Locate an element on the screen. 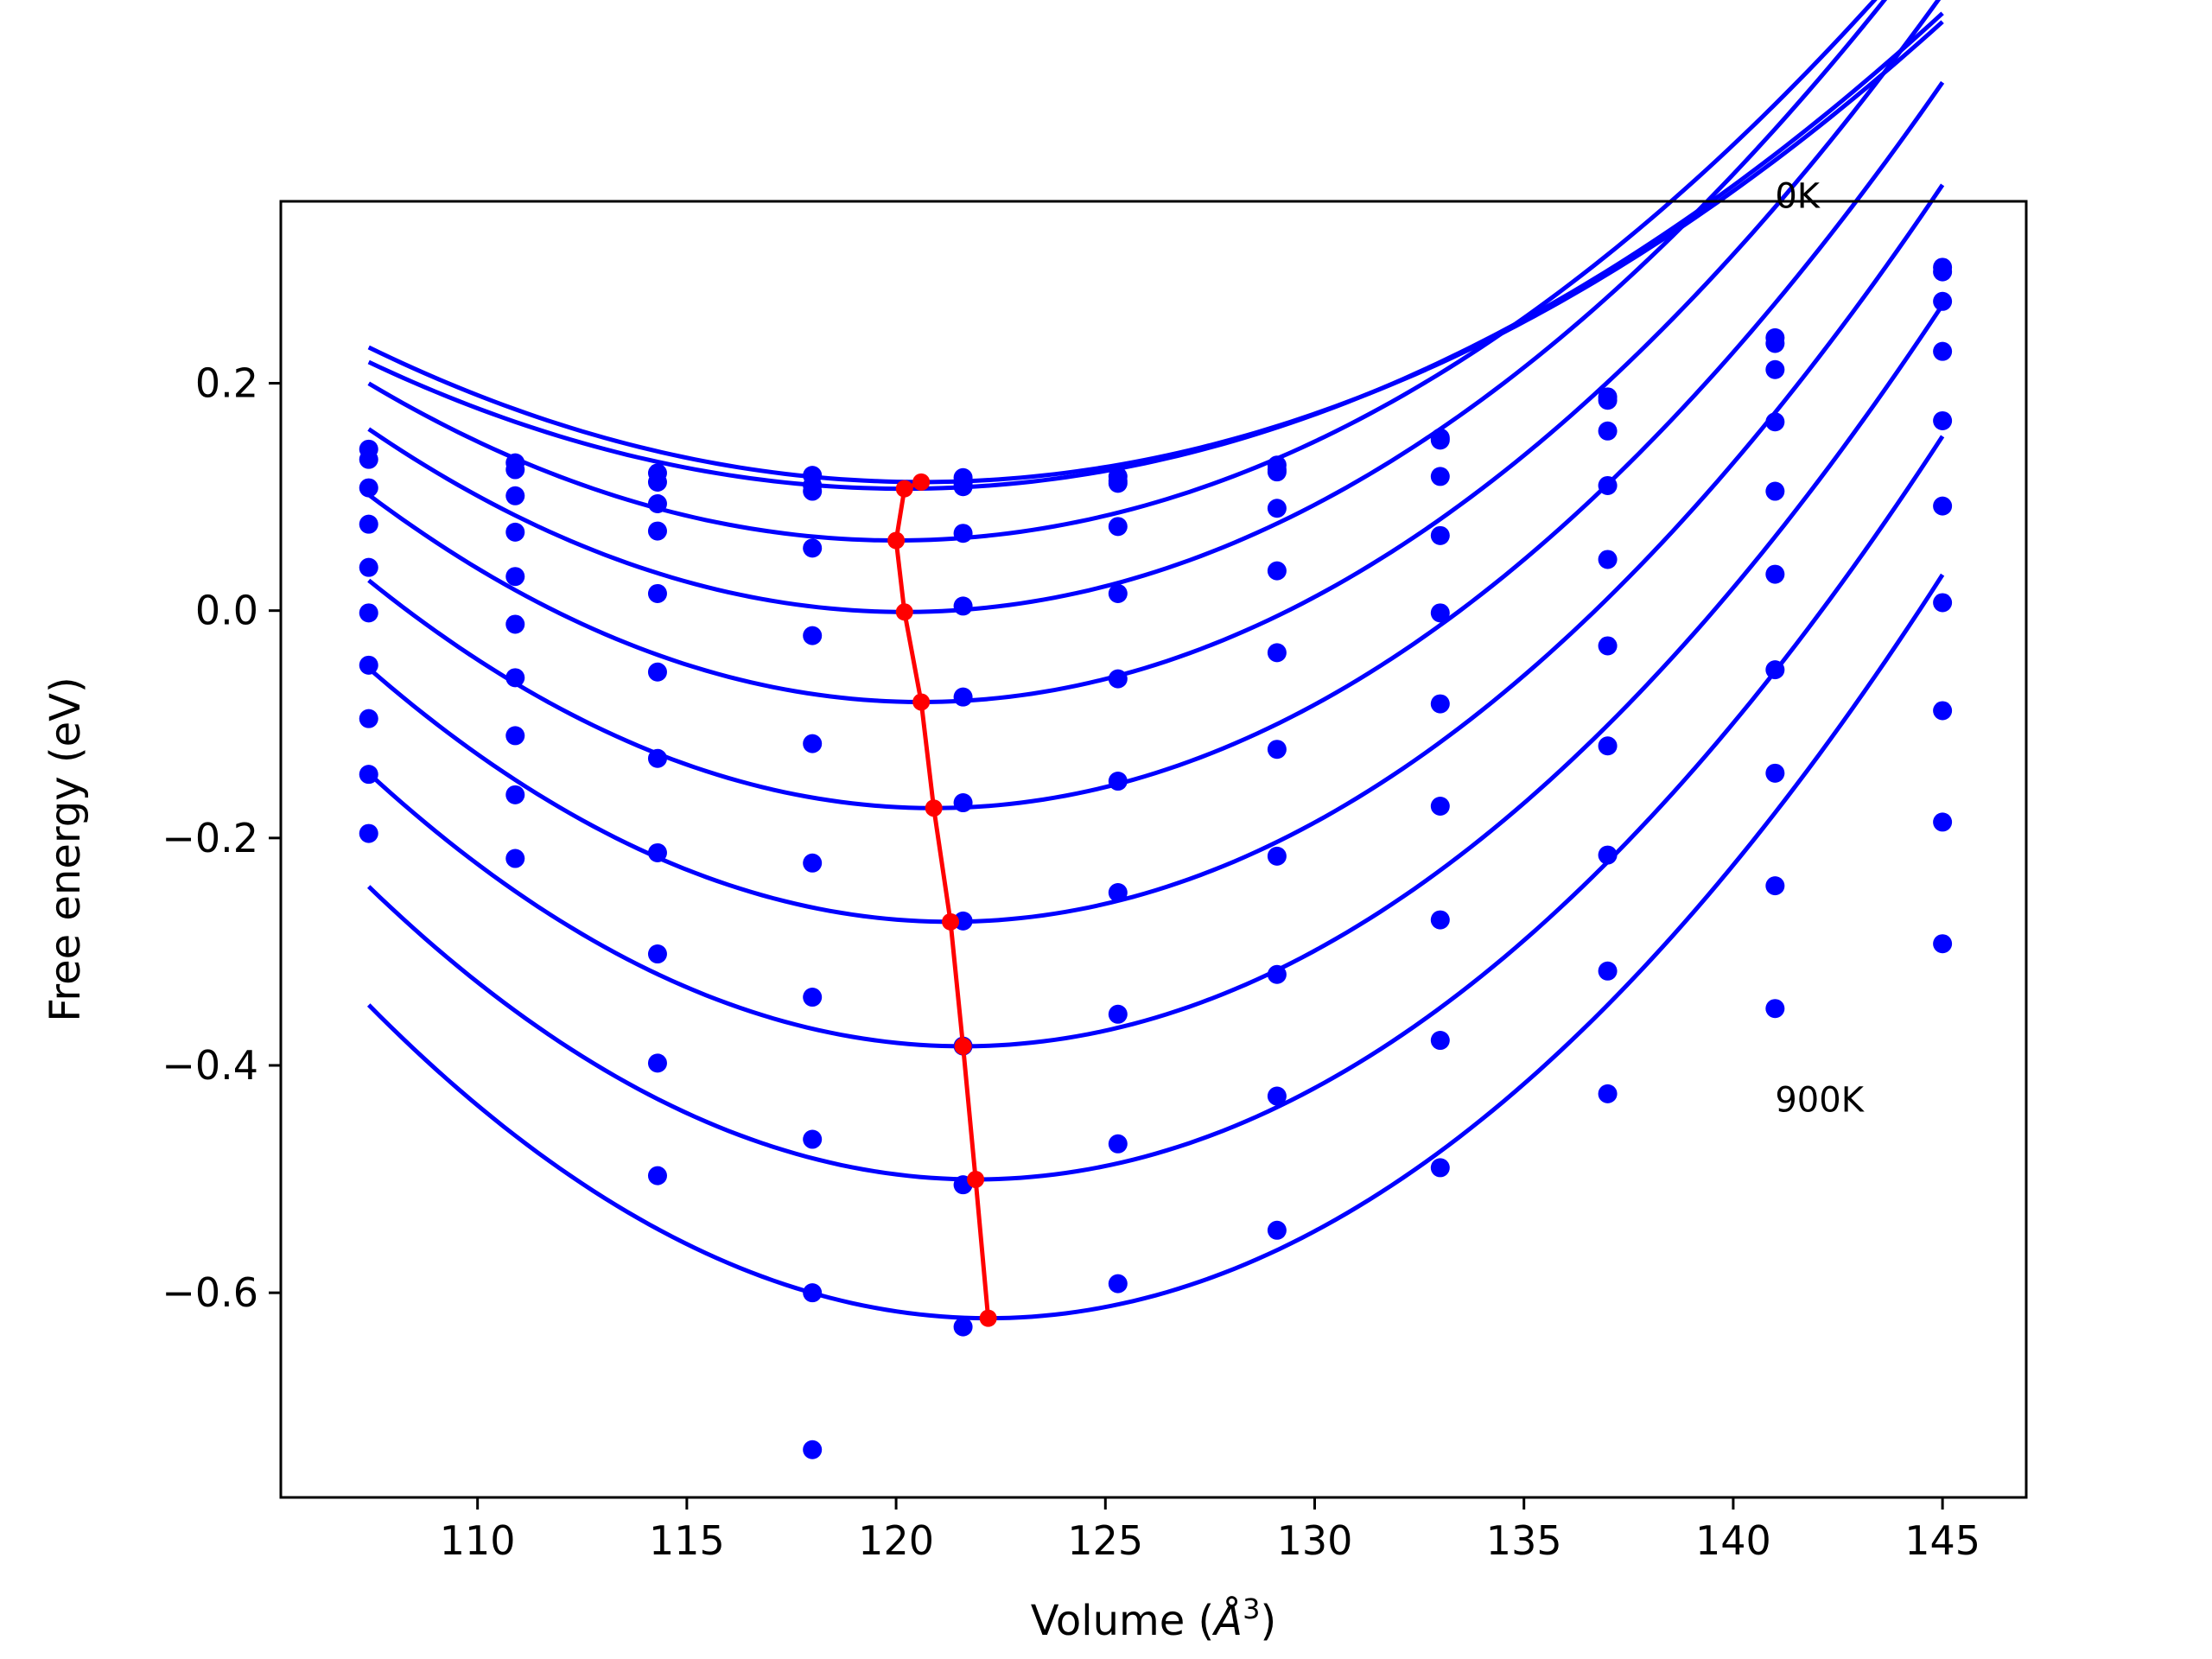 The height and width of the screenshot is (1659, 2212). x-axis-label-close: ) is located at coordinates (1268, 1621).